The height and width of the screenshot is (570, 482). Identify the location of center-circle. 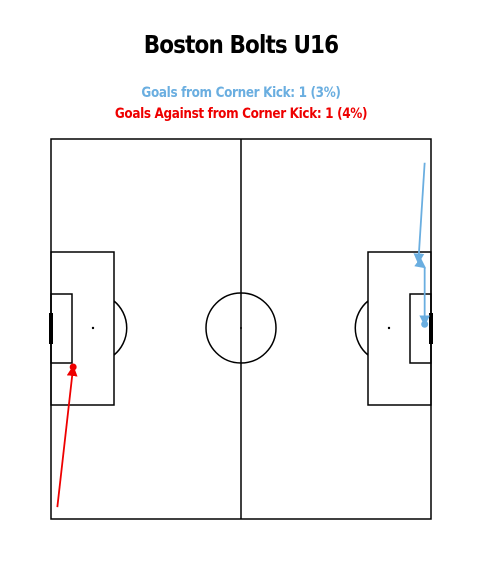
(241, 328).